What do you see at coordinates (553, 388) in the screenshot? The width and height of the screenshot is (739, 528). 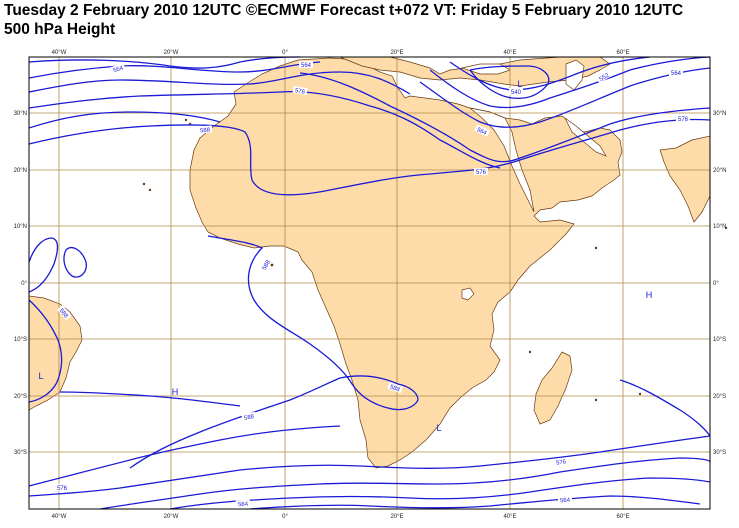 I see `madagascar` at bounding box center [553, 388].